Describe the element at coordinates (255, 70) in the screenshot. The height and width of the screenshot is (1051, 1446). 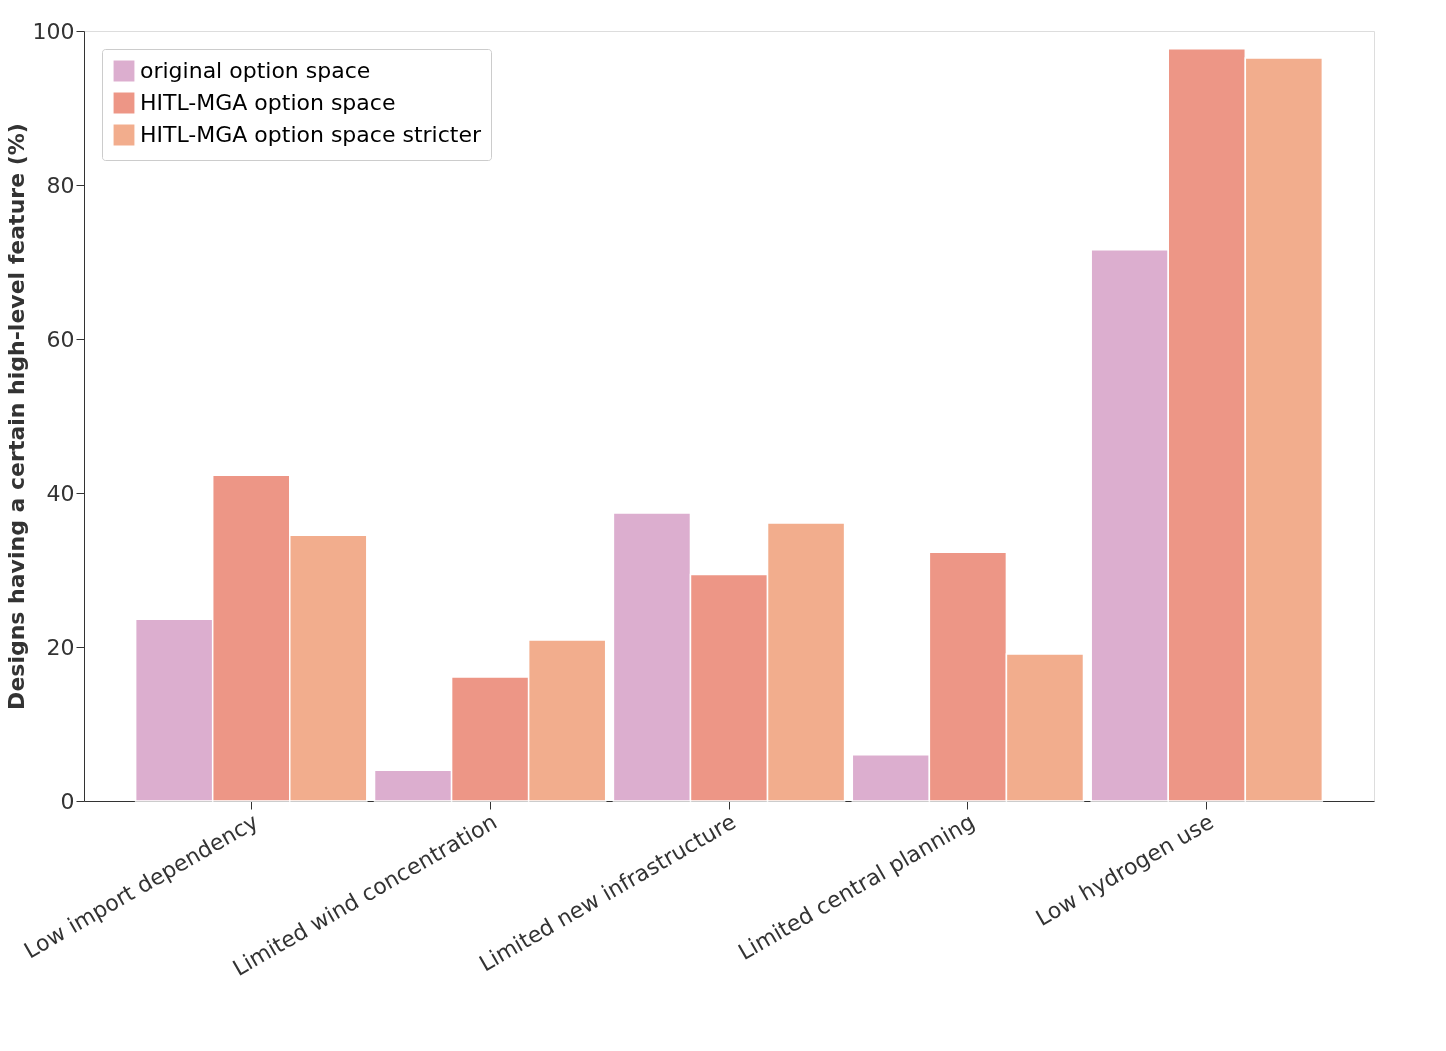
I see `legend-label: original option space` at that location.